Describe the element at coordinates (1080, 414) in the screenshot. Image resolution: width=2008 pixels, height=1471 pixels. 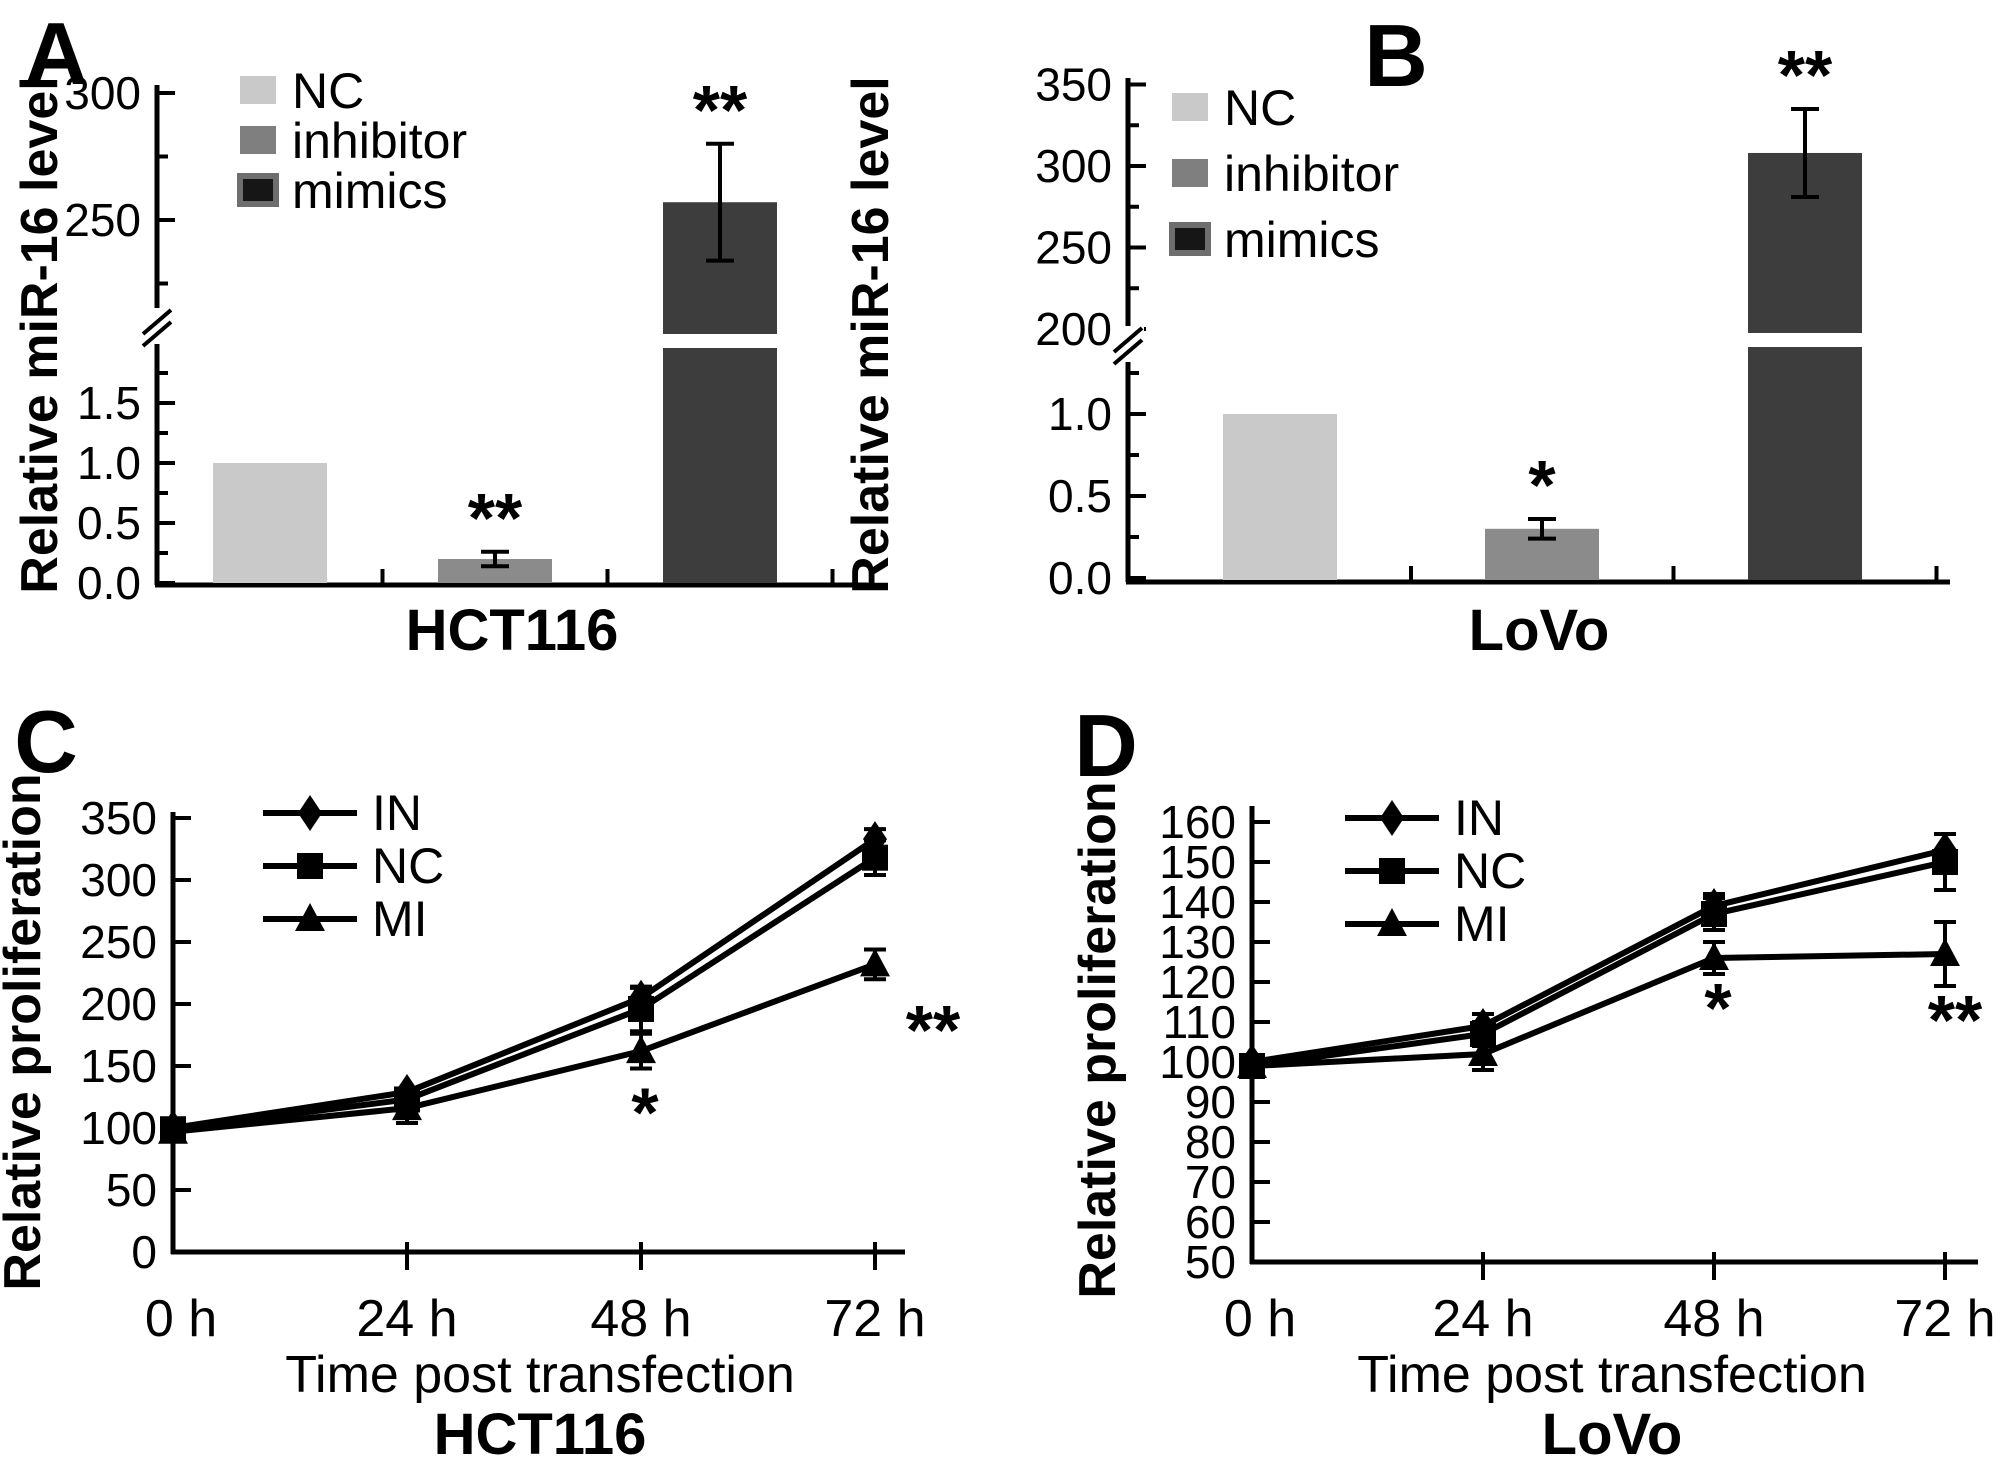
I see `panel-b-y-tick-label: 1.0` at that location.